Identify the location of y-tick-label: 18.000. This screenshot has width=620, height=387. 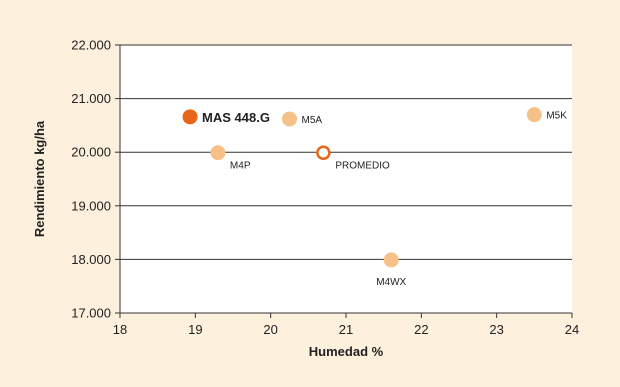
(91, 259).